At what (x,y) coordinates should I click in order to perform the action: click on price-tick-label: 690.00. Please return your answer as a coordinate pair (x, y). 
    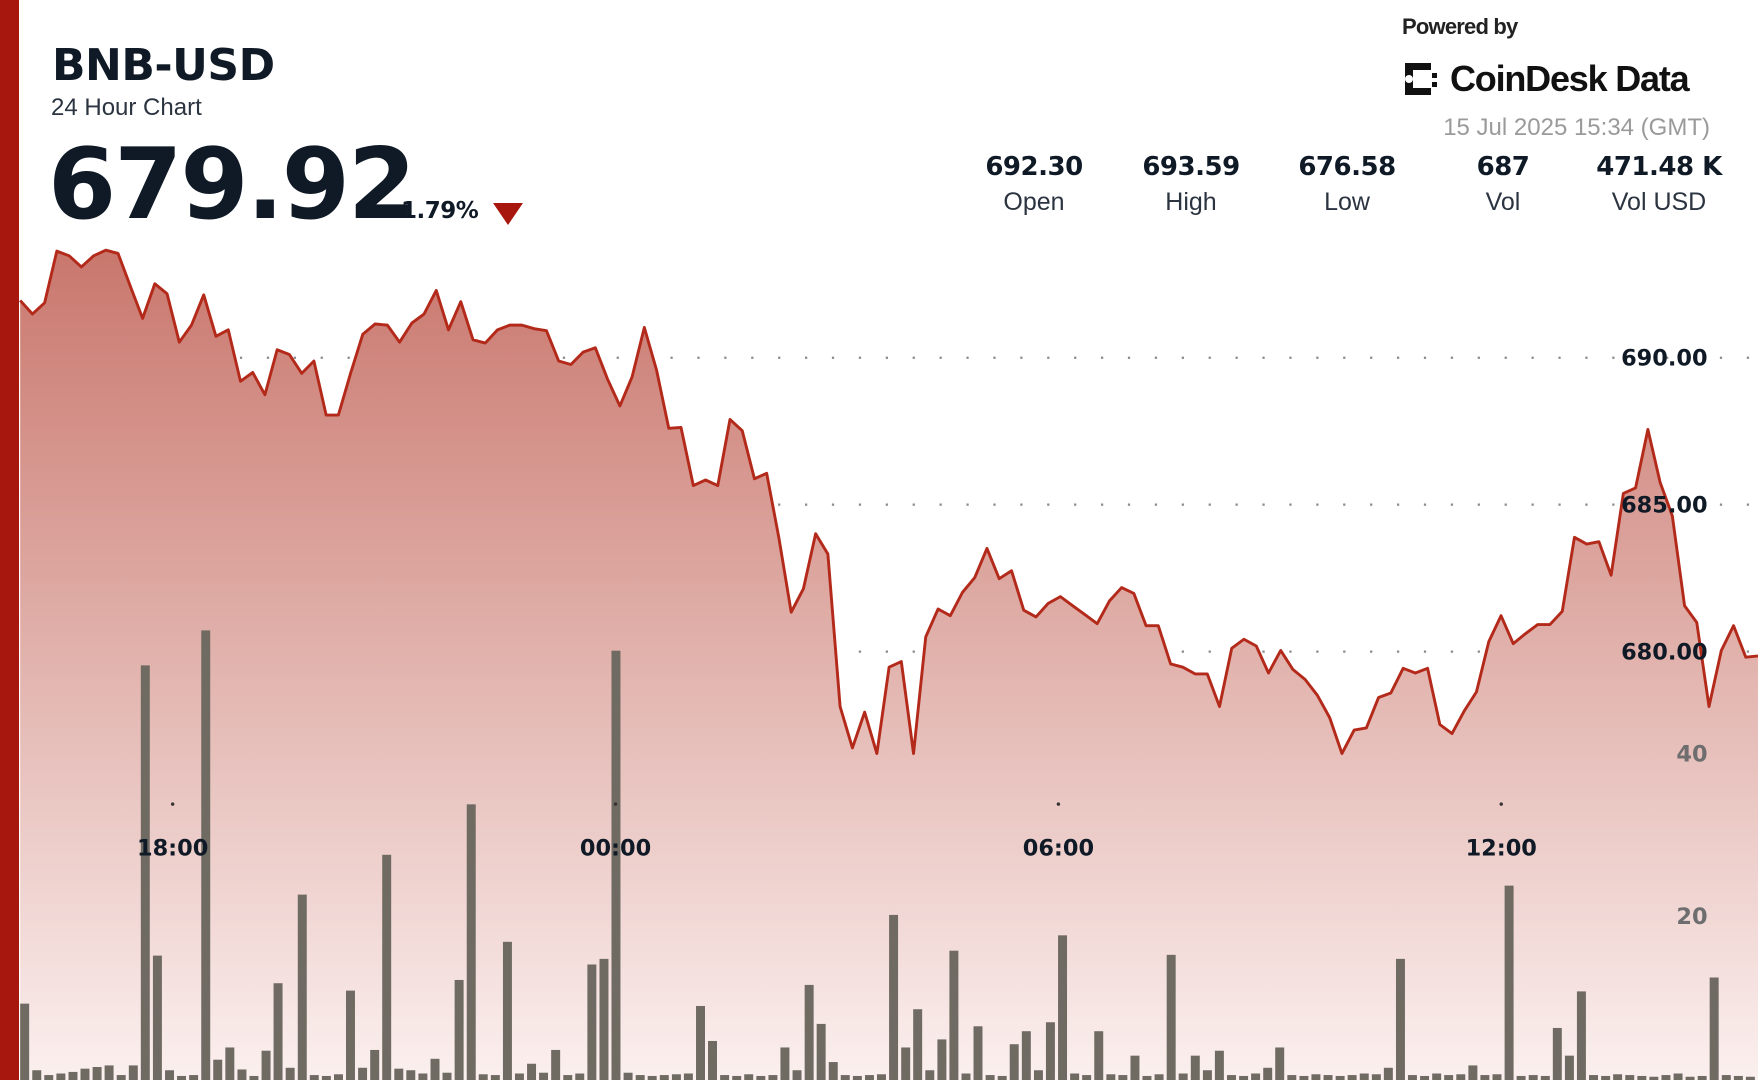
    Looking at the image, I should click on (1664, 359).